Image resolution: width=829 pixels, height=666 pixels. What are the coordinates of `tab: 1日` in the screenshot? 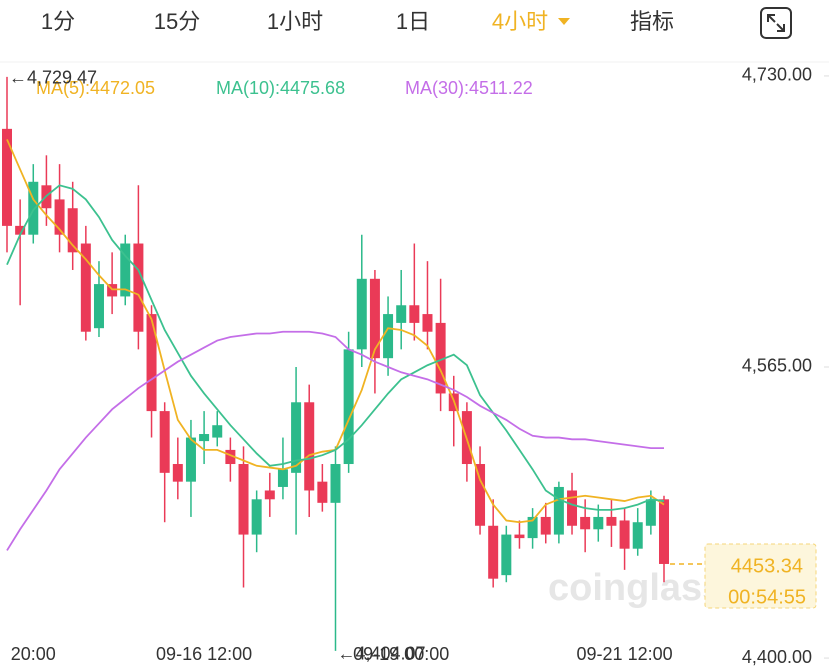 It's located at (413, 21).